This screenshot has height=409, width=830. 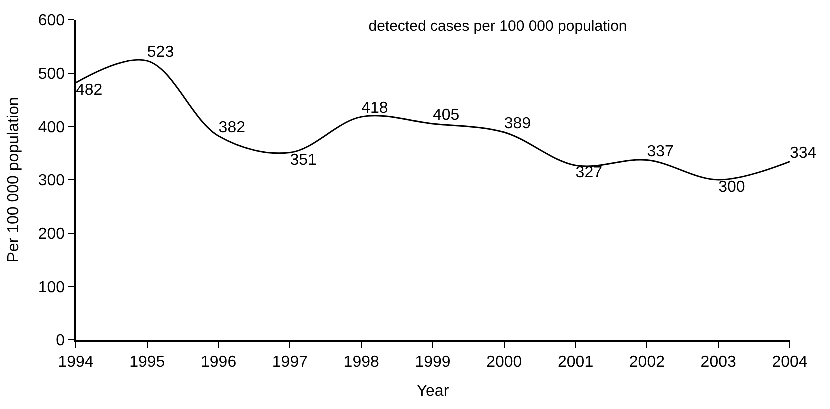 I want to click on y-axis-title: Per 100 000 population, so click(x=14, y=180).